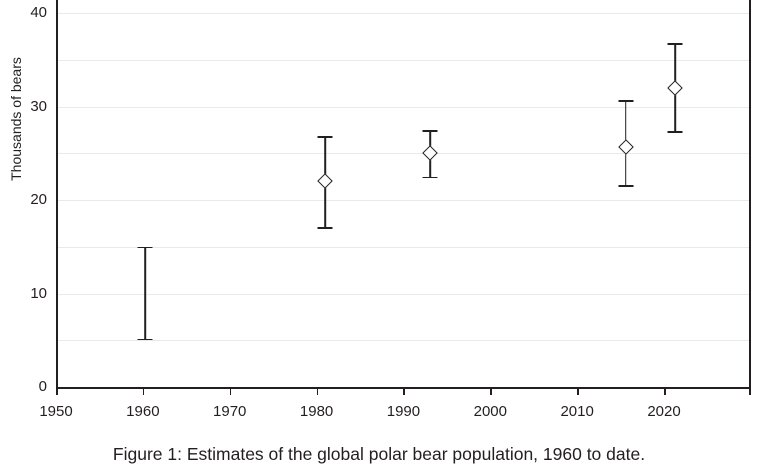  I want to click on y-axis-line, so click(57, 197).